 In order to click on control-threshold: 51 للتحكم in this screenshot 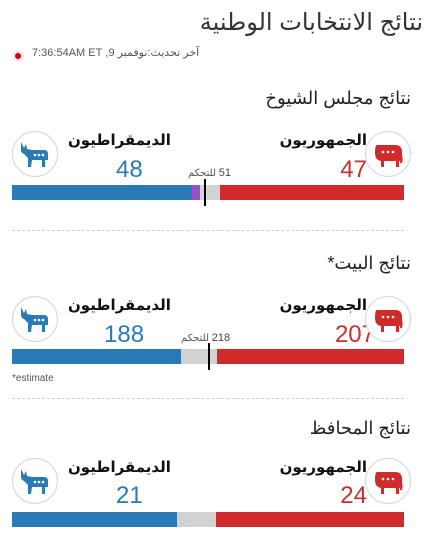, I will do `click(209, 173)`.